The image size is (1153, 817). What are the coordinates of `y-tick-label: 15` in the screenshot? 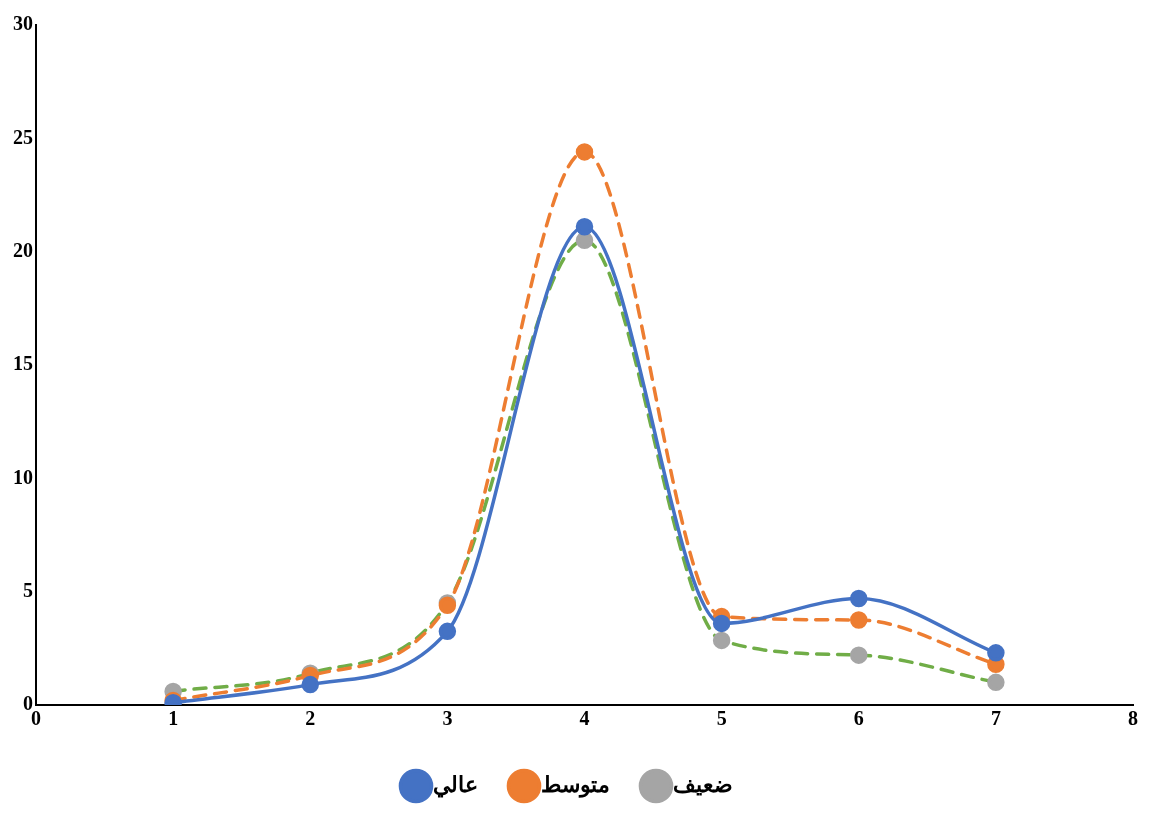 It's located at (23, 363).